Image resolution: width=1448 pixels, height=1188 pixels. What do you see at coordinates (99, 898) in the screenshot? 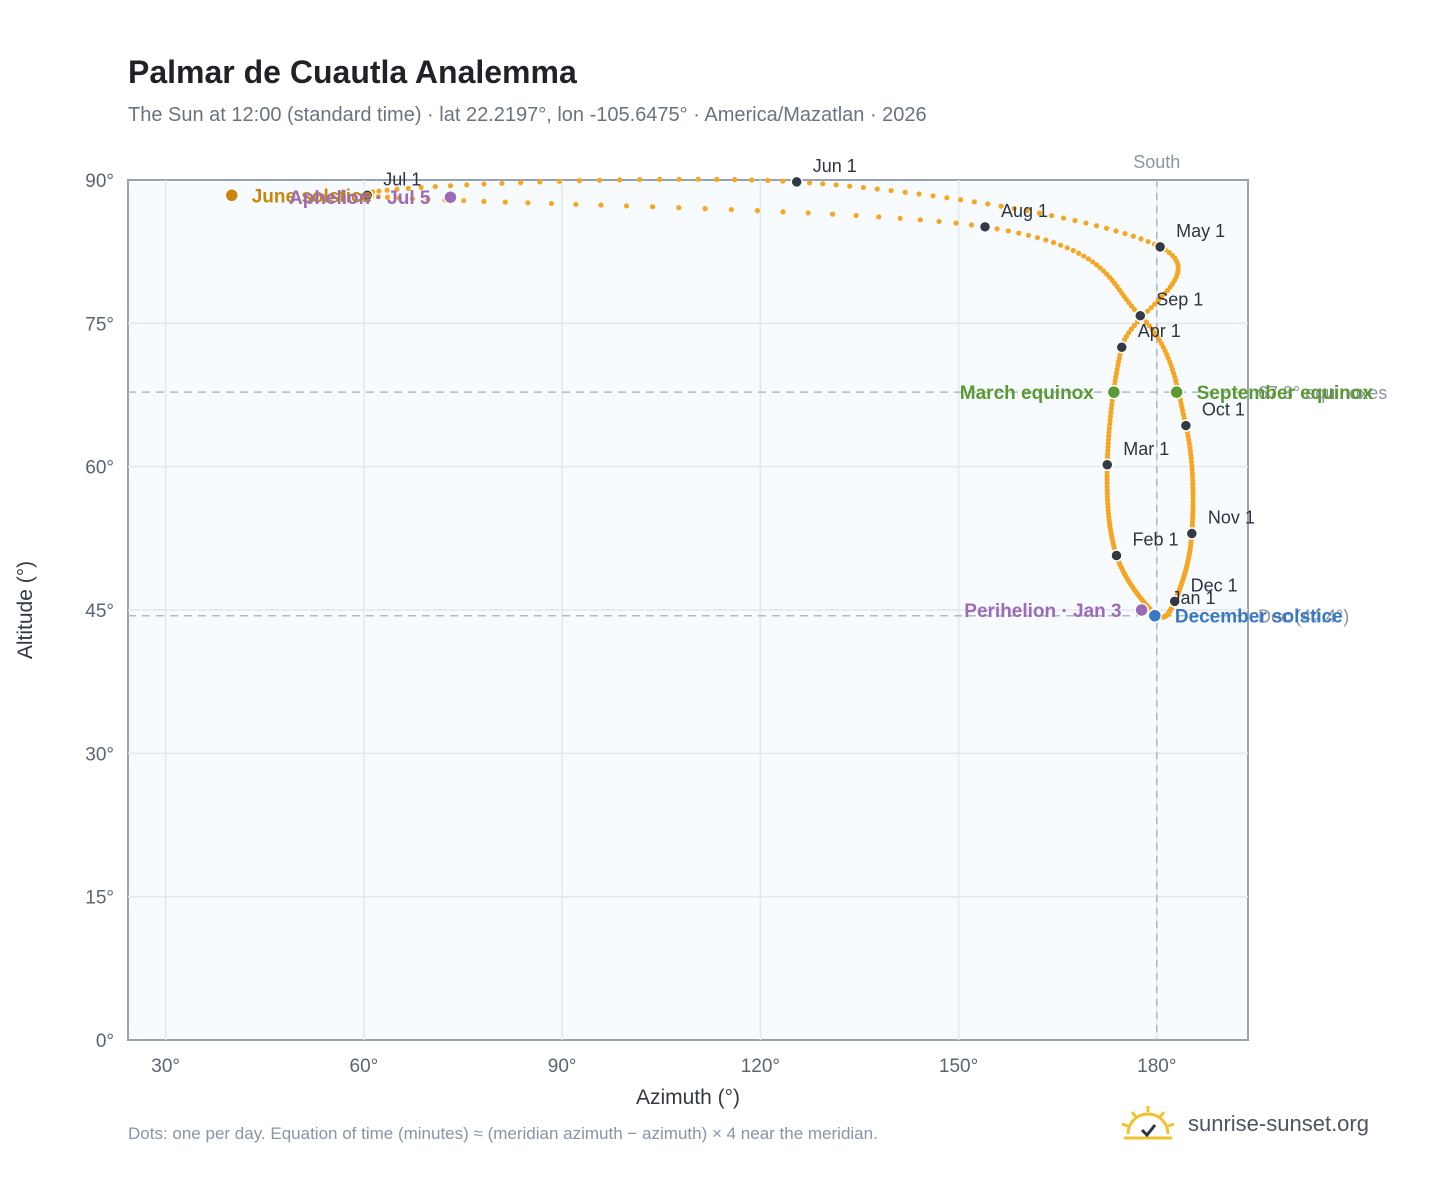
I see `y-tick-label: 15°` at bounding box center [99, 898].